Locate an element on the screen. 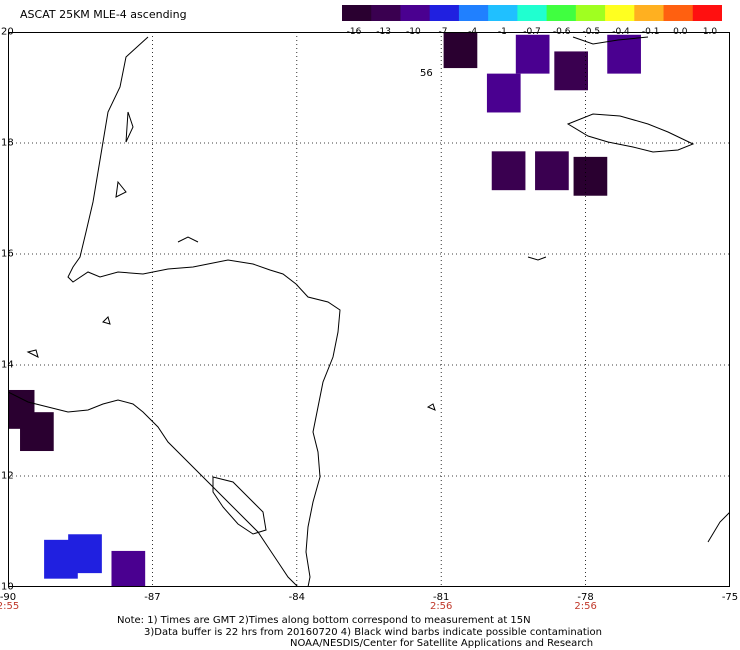 The height and width of the screenshot is (650, 740). pass-time-label: 2:55 is located at coordinates (10, 606).